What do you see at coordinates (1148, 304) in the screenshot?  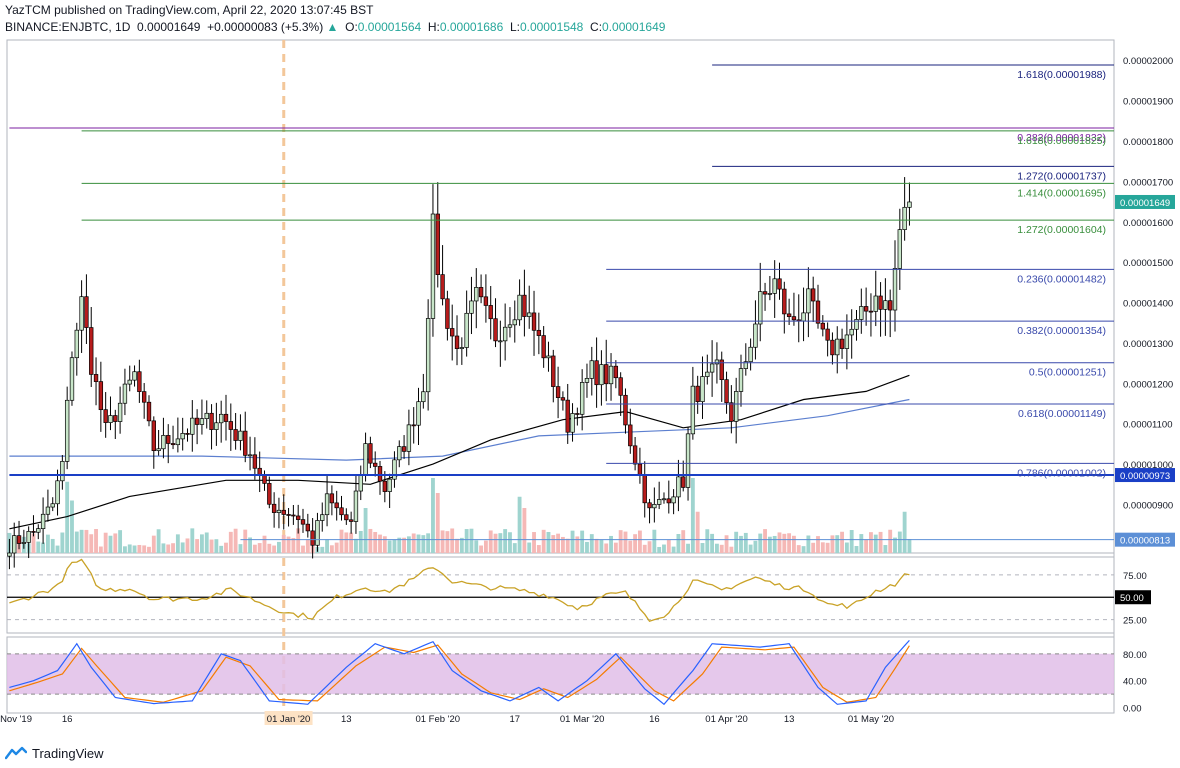 I see `price-tick-label: 0.00001400` at bounding box center [1148, 304].